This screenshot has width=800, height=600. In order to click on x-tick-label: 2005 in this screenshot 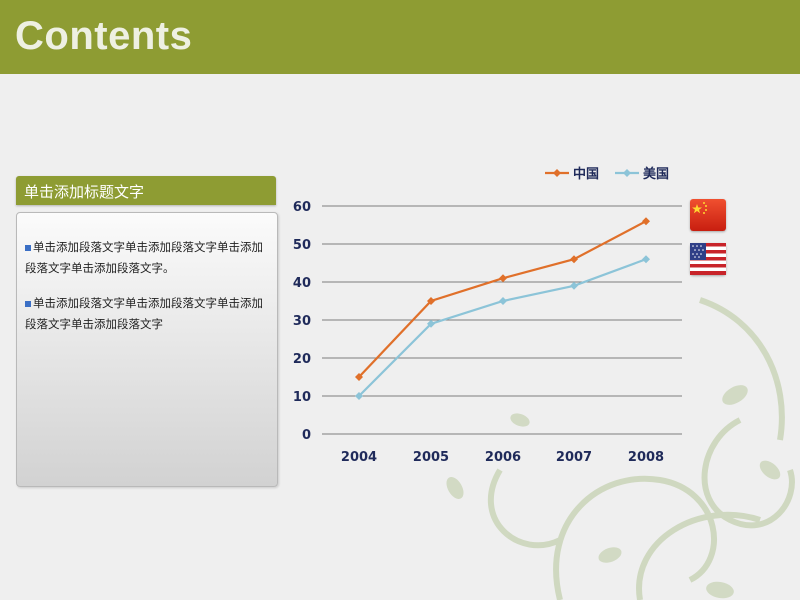, I will do `click(431, 457)`.